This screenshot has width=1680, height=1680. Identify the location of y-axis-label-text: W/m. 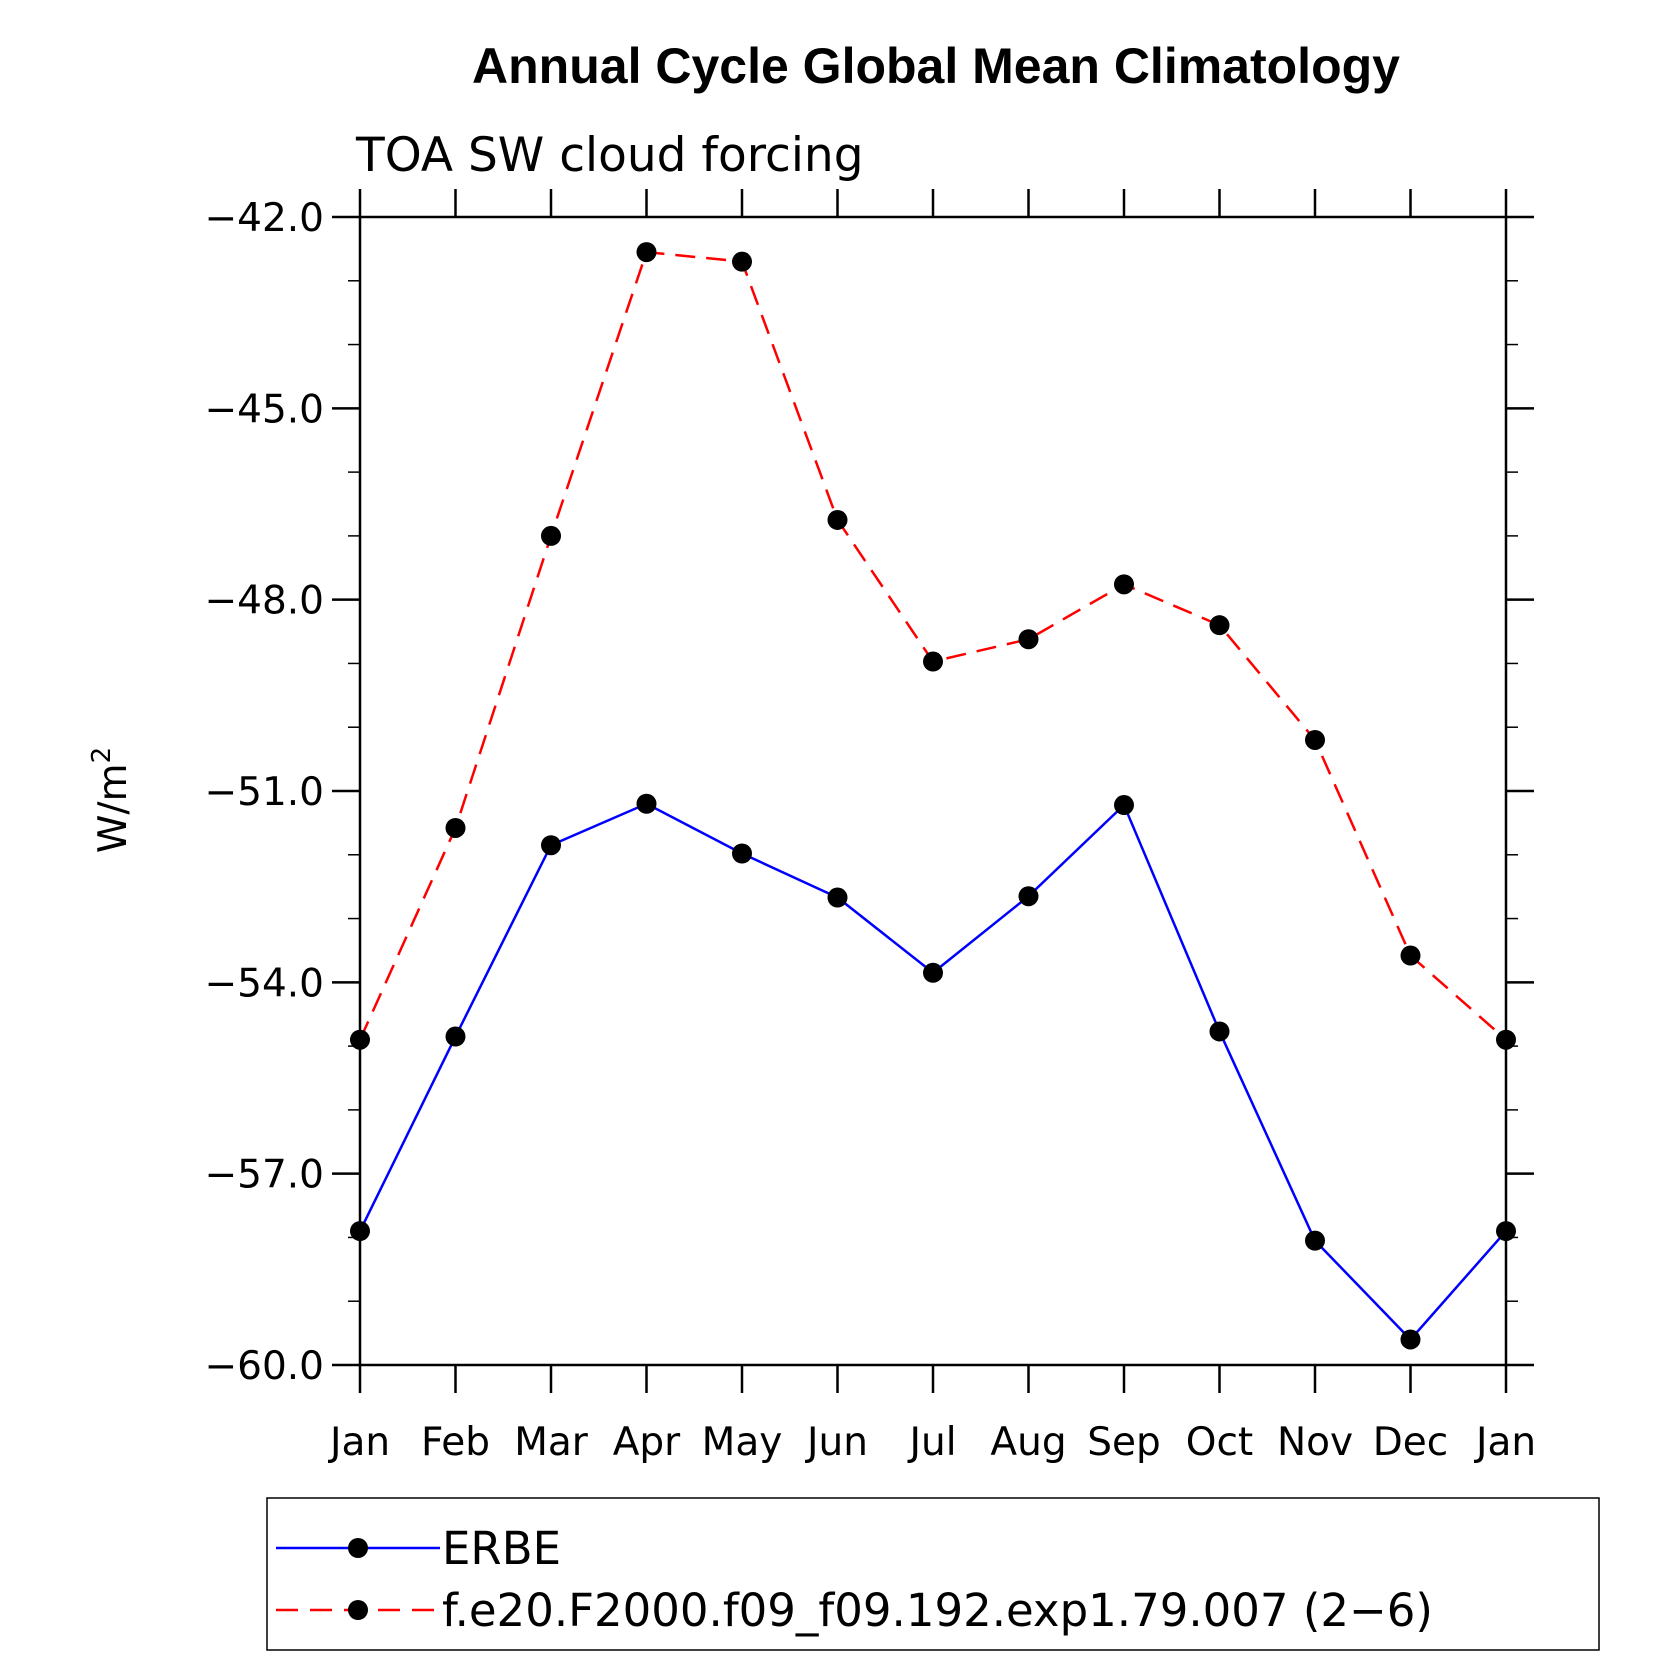
(113, 808).